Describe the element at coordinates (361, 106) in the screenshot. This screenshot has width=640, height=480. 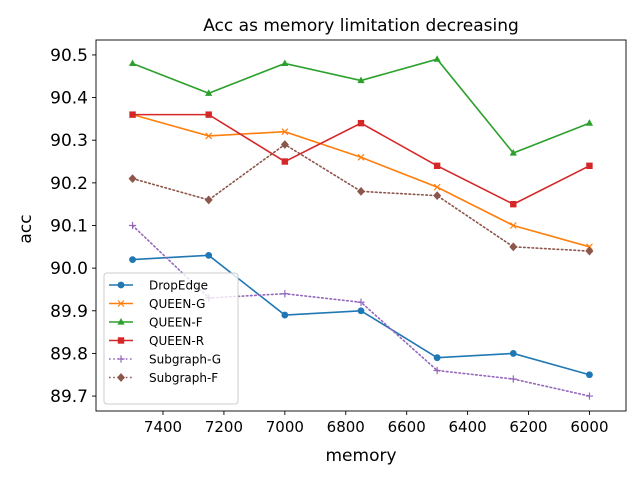
I see `series-line-queen-f` at that location.